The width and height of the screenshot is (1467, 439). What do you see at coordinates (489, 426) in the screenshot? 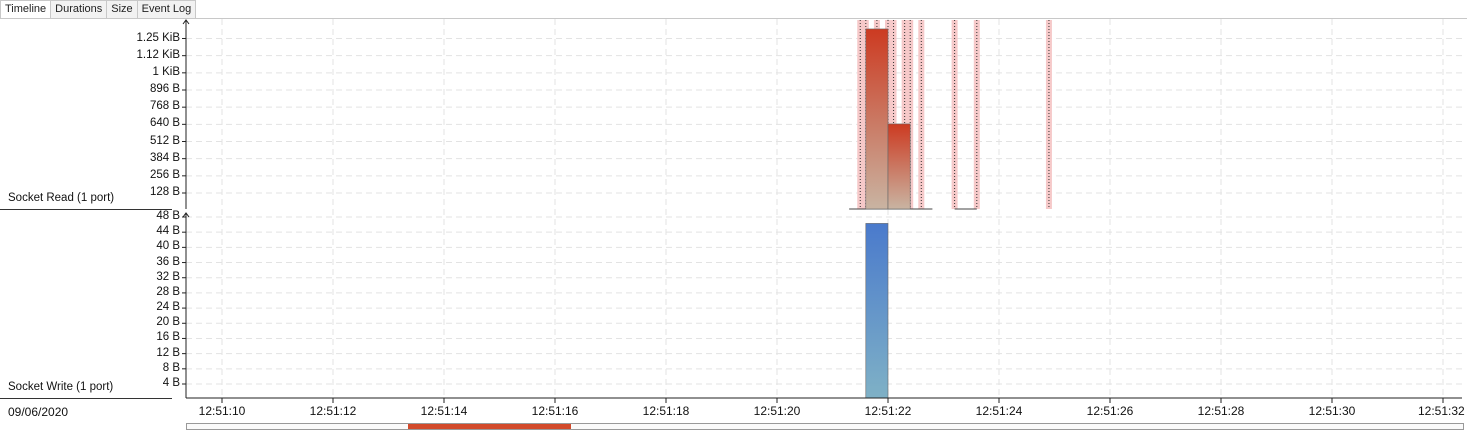
I see `scrollbar-thumb` at bounding box center [489, 426].